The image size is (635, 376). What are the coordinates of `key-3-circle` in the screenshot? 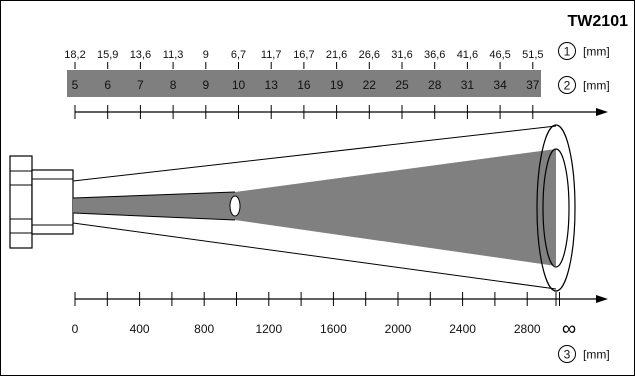 It's located at (567, 354).